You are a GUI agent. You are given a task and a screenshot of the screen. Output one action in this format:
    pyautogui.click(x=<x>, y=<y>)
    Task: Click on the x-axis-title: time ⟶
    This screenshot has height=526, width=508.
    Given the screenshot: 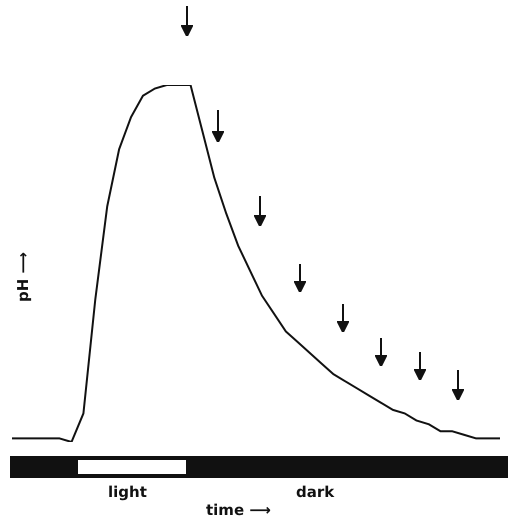 What is the action you would take?
    pyautogui.click(x=238, y=510)
    